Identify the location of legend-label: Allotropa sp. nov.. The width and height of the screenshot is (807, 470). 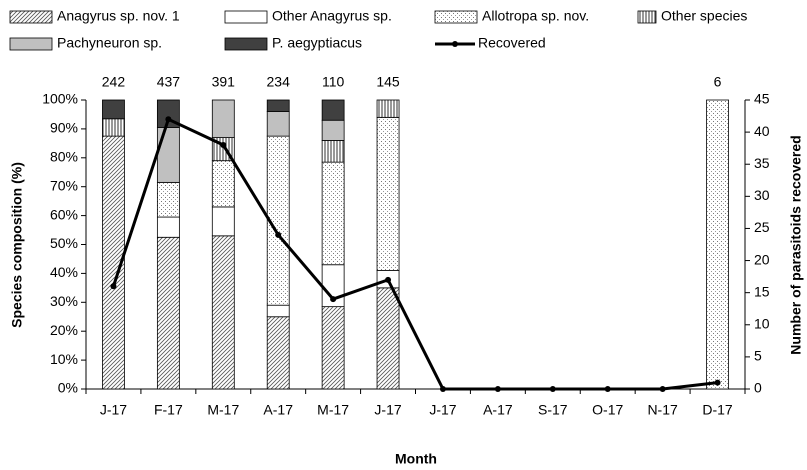
(535, 16).